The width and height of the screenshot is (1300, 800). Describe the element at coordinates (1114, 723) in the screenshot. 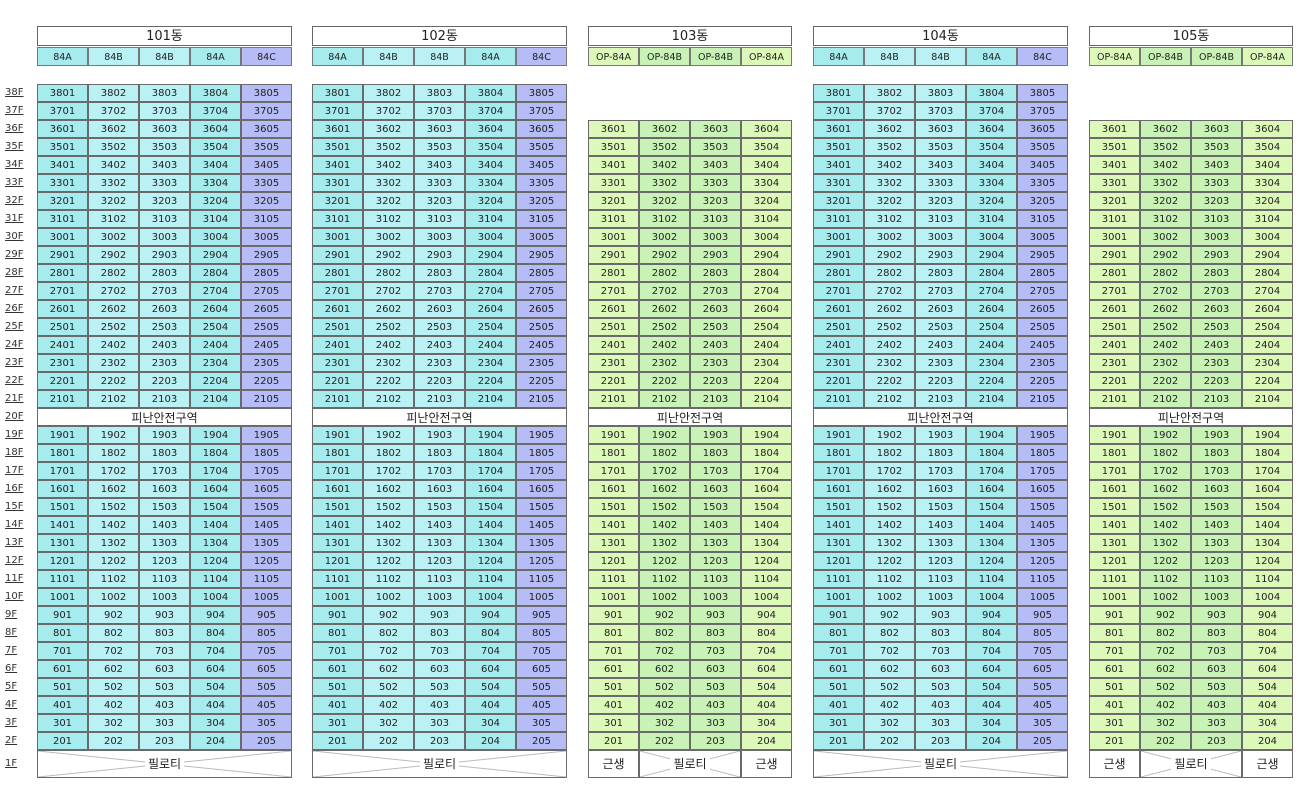

I see `unit-cell: 301` at that location.